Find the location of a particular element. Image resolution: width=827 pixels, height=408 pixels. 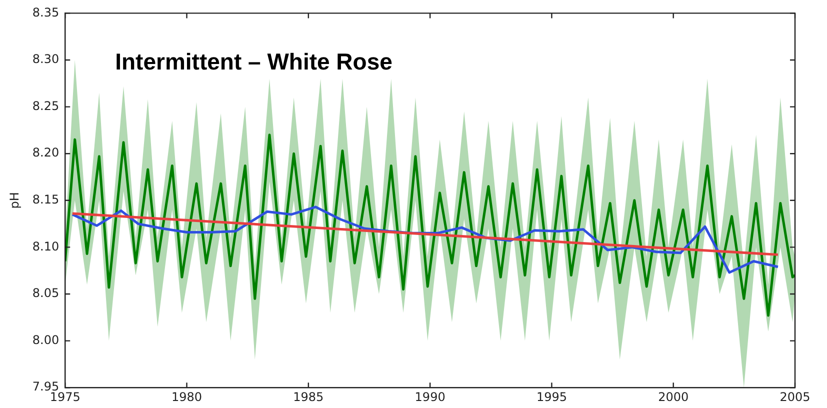

y-tick-label: 8.35 is located at coordinates (46, 12).